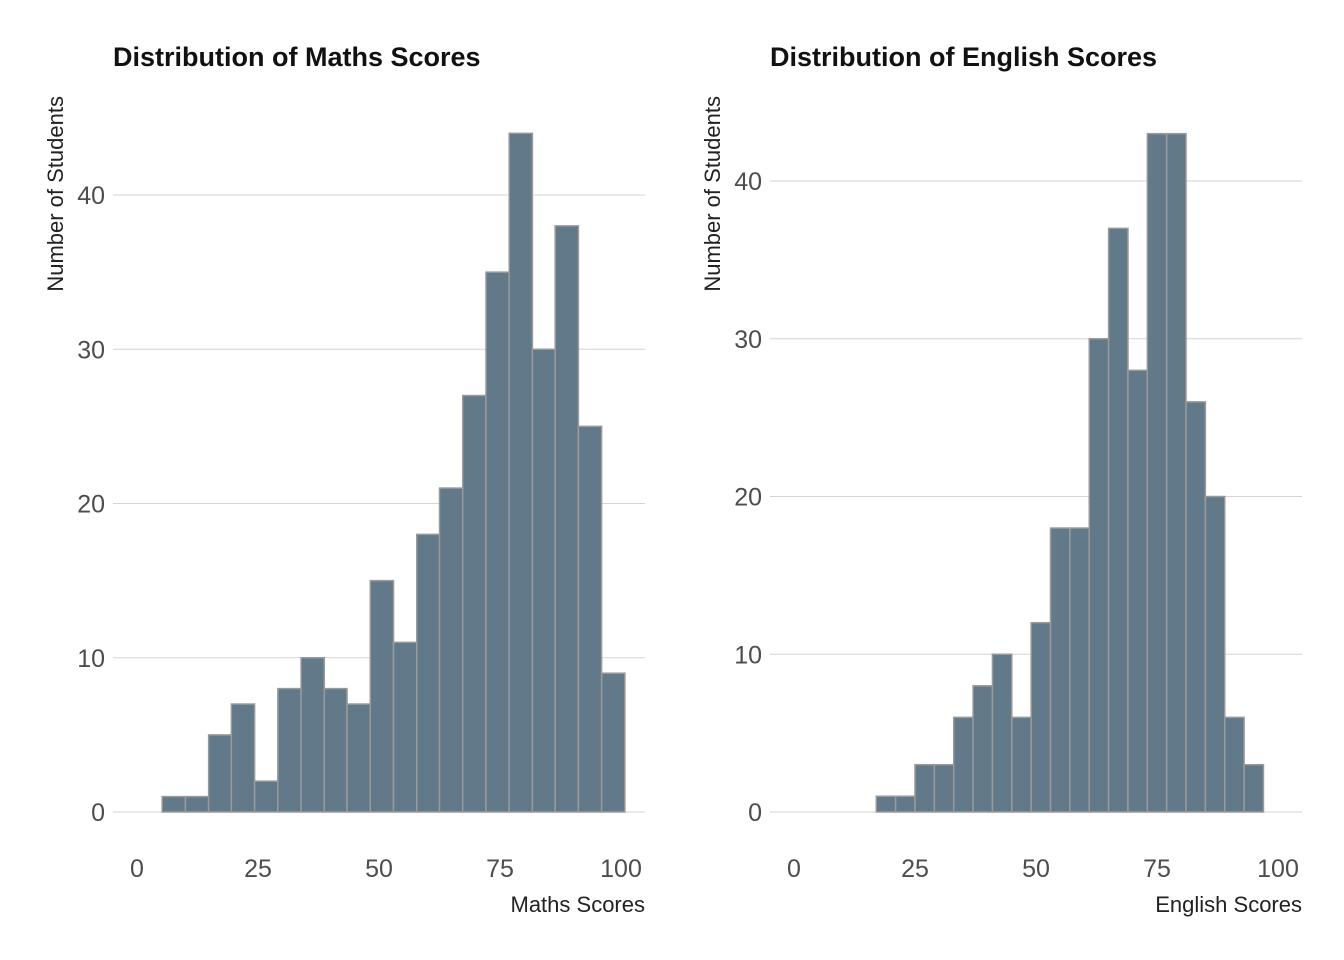  I want to click on maths-y-axis-label: Number of Students, so click(55, 194).